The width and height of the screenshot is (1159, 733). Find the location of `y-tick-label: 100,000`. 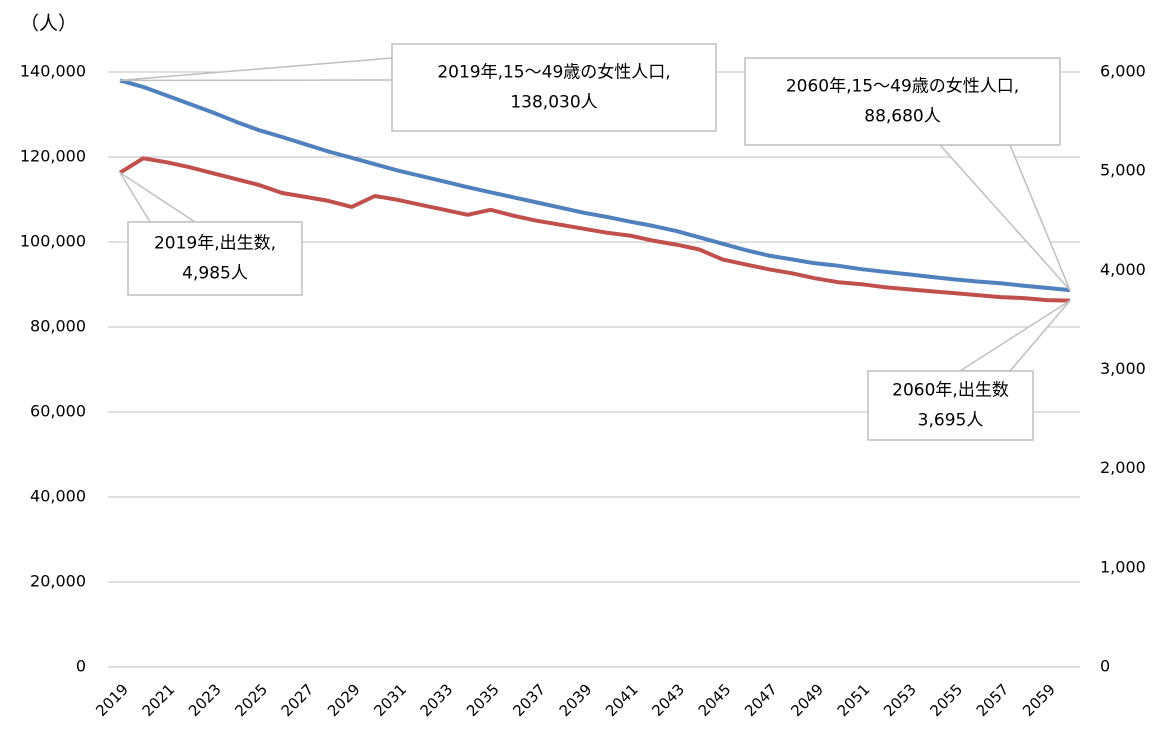

y-tick-label: 100,000 is located at coordinates (53, 241).